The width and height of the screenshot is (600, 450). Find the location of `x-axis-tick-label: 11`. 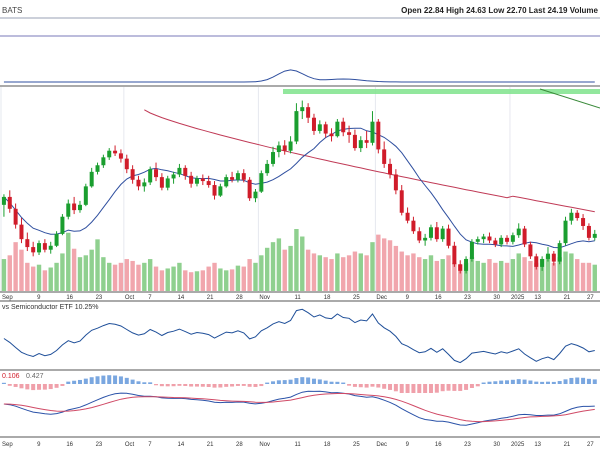

x-axis-tick-label: 11 is located at coordinates (298, 298).